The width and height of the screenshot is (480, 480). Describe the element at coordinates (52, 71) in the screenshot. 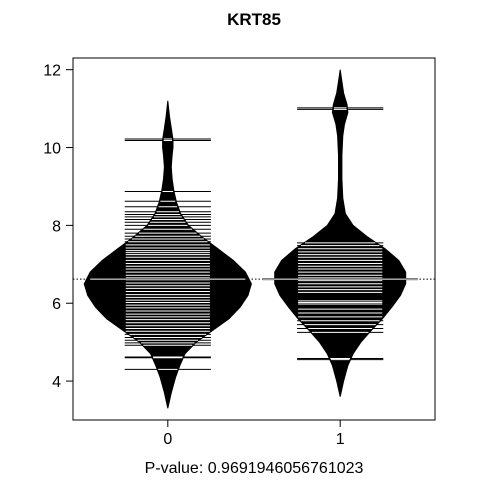

I see `y-tick-label-12: 12` at that location.